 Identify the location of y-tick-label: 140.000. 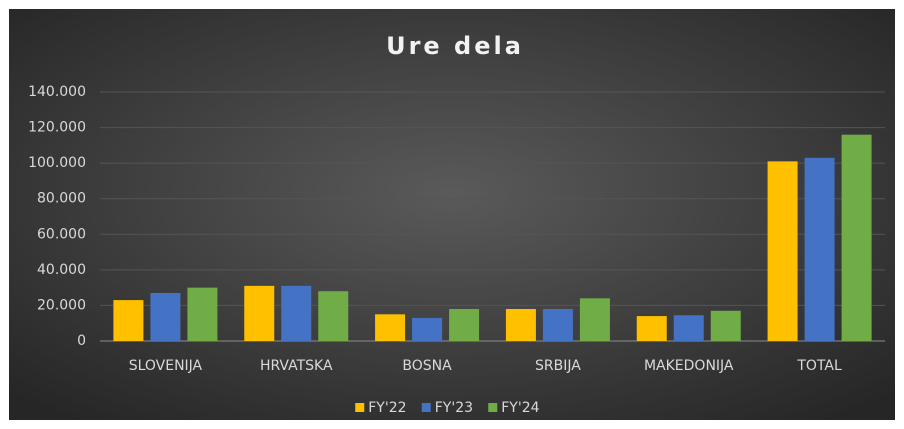
(57, 92).